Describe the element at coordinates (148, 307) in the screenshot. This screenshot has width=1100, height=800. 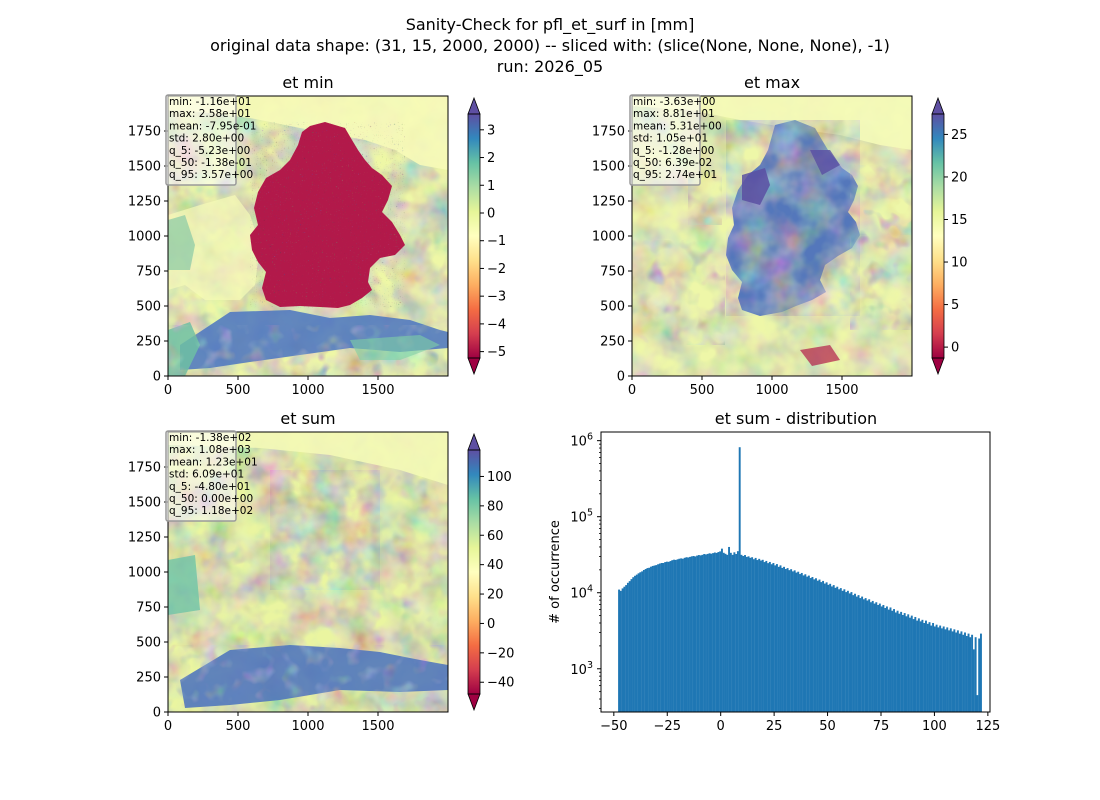
I see `y-tick-label: 500` at that location.